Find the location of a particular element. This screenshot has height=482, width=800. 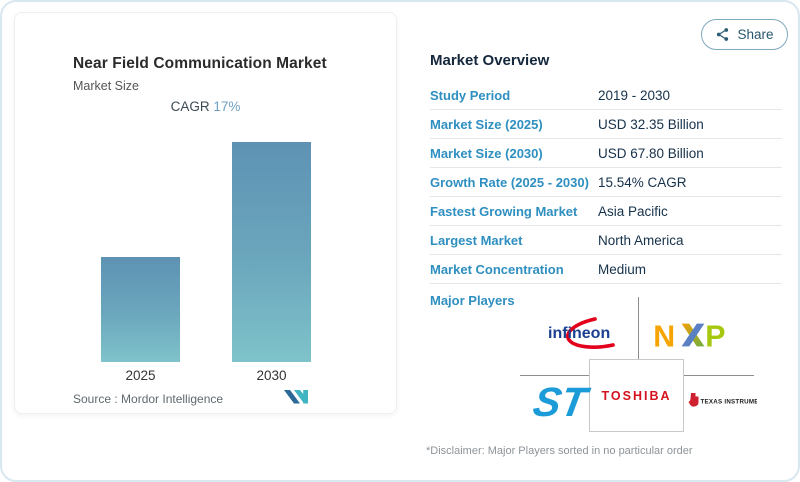

row-value: Asia Pacific is located at coordinates (633, 211).